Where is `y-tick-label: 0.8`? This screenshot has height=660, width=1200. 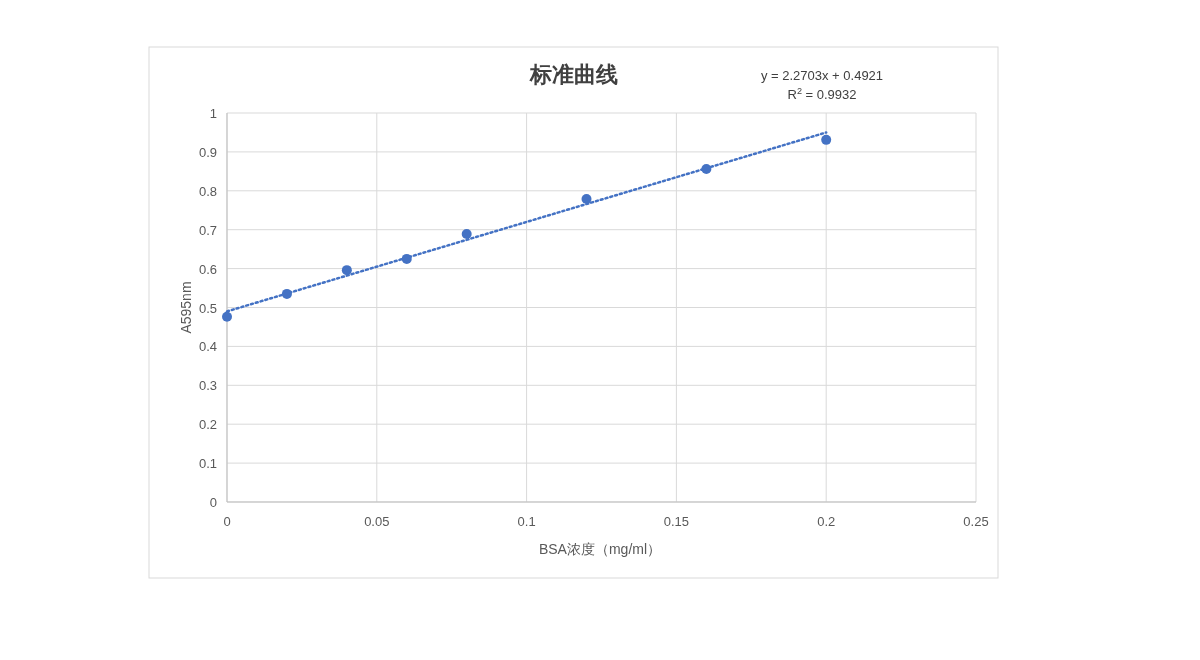 y-tick-label: 0.8 is located at coordinates (207, 191).